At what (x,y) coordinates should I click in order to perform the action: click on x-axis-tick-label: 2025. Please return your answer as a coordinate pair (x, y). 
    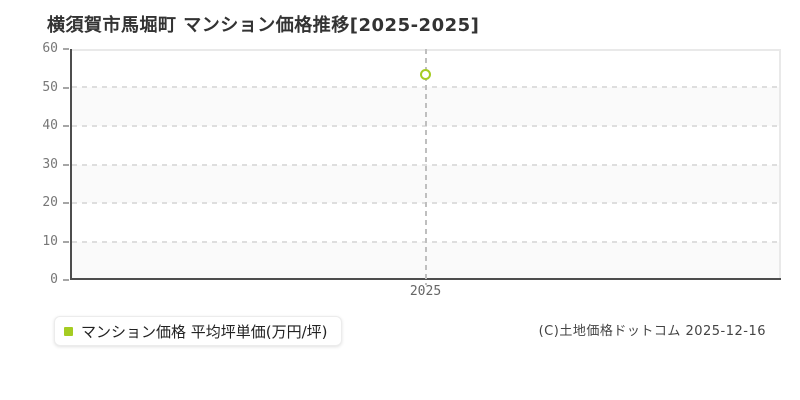
    Looking at the image, I should click on (425, 291).